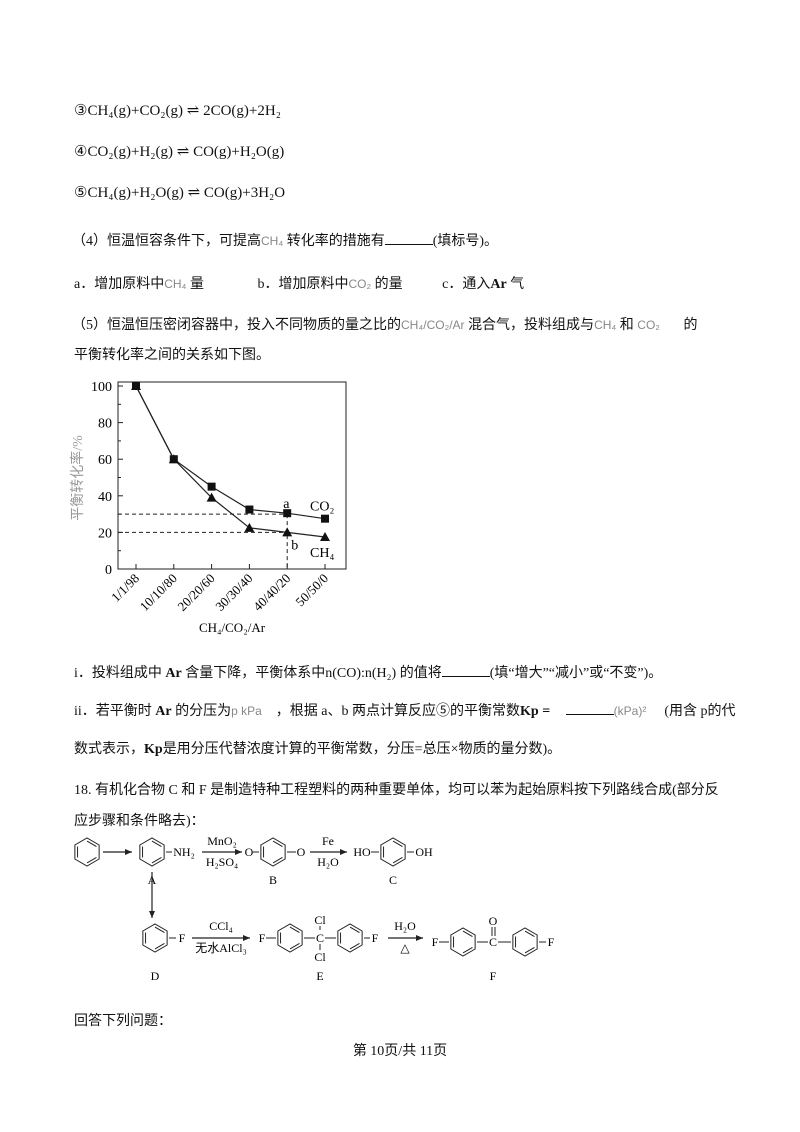 Image resolution: width=800 pixels, height=1132 pixels. Describe the element at coordinates (221, 948) in the screenshot. I see `reagent-alcl3: 无水AlCl₃` at that location.